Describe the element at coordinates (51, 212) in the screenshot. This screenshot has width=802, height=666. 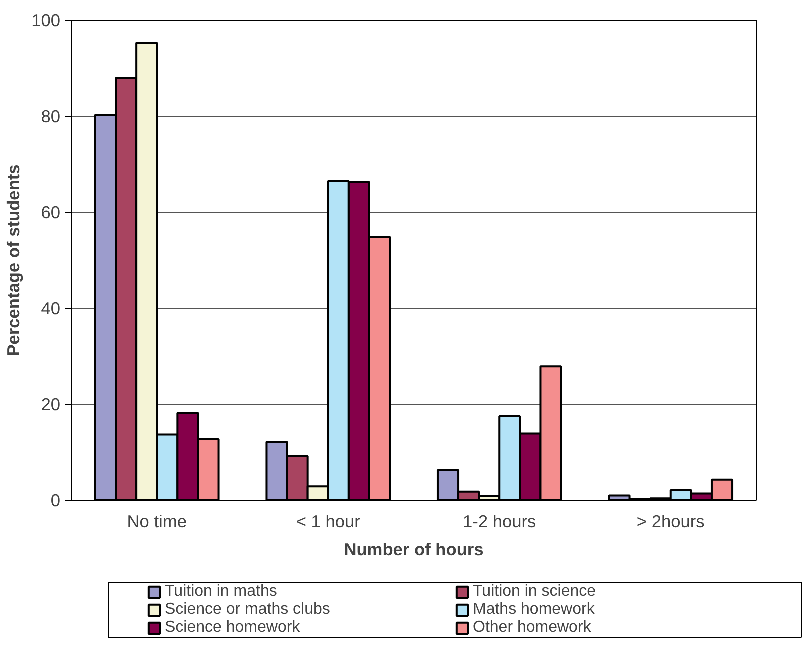
I see `y-tick-label: 60` at that location.